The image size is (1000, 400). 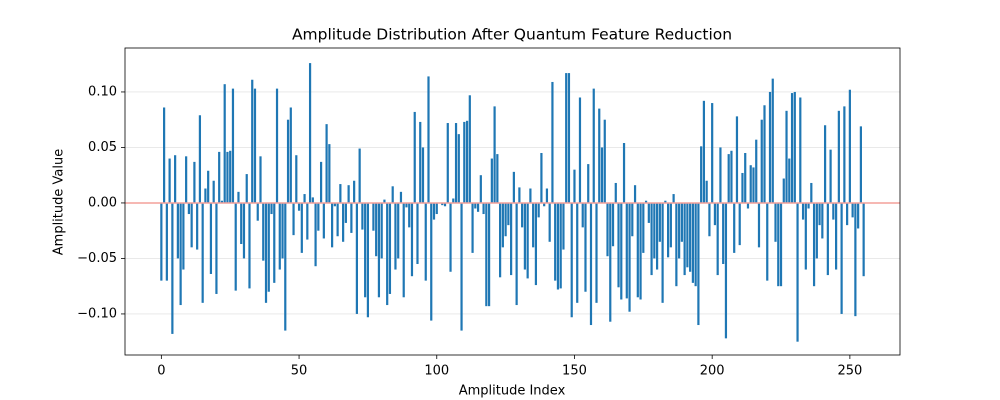 I want to click on y-tick-label: 0.05, so click(x=102, y=147).